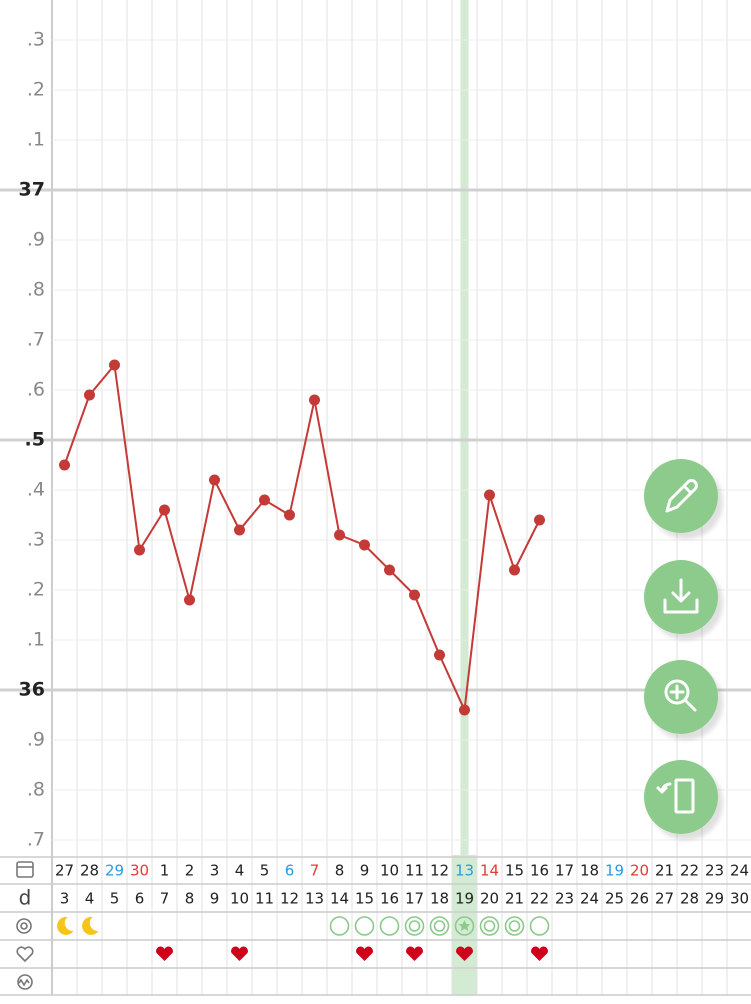 The image size is (751, 1004). What do you see at coordinates (739, 871) in the screenshot?
I see `date-label: 24` at bounding box center [739, 871].